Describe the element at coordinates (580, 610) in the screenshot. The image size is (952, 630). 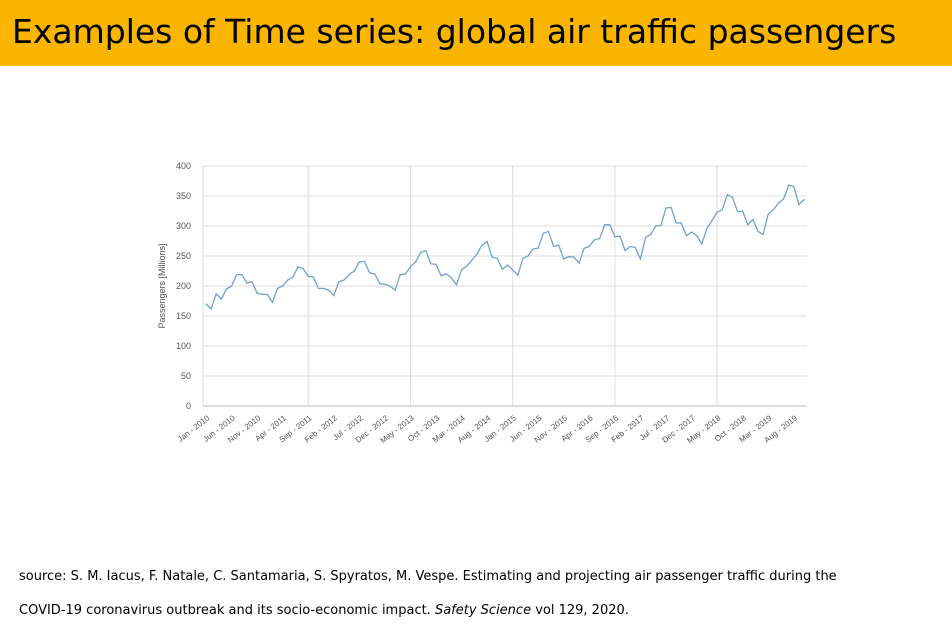
I see `citation-volume: vol 129, 2020.` at that location.